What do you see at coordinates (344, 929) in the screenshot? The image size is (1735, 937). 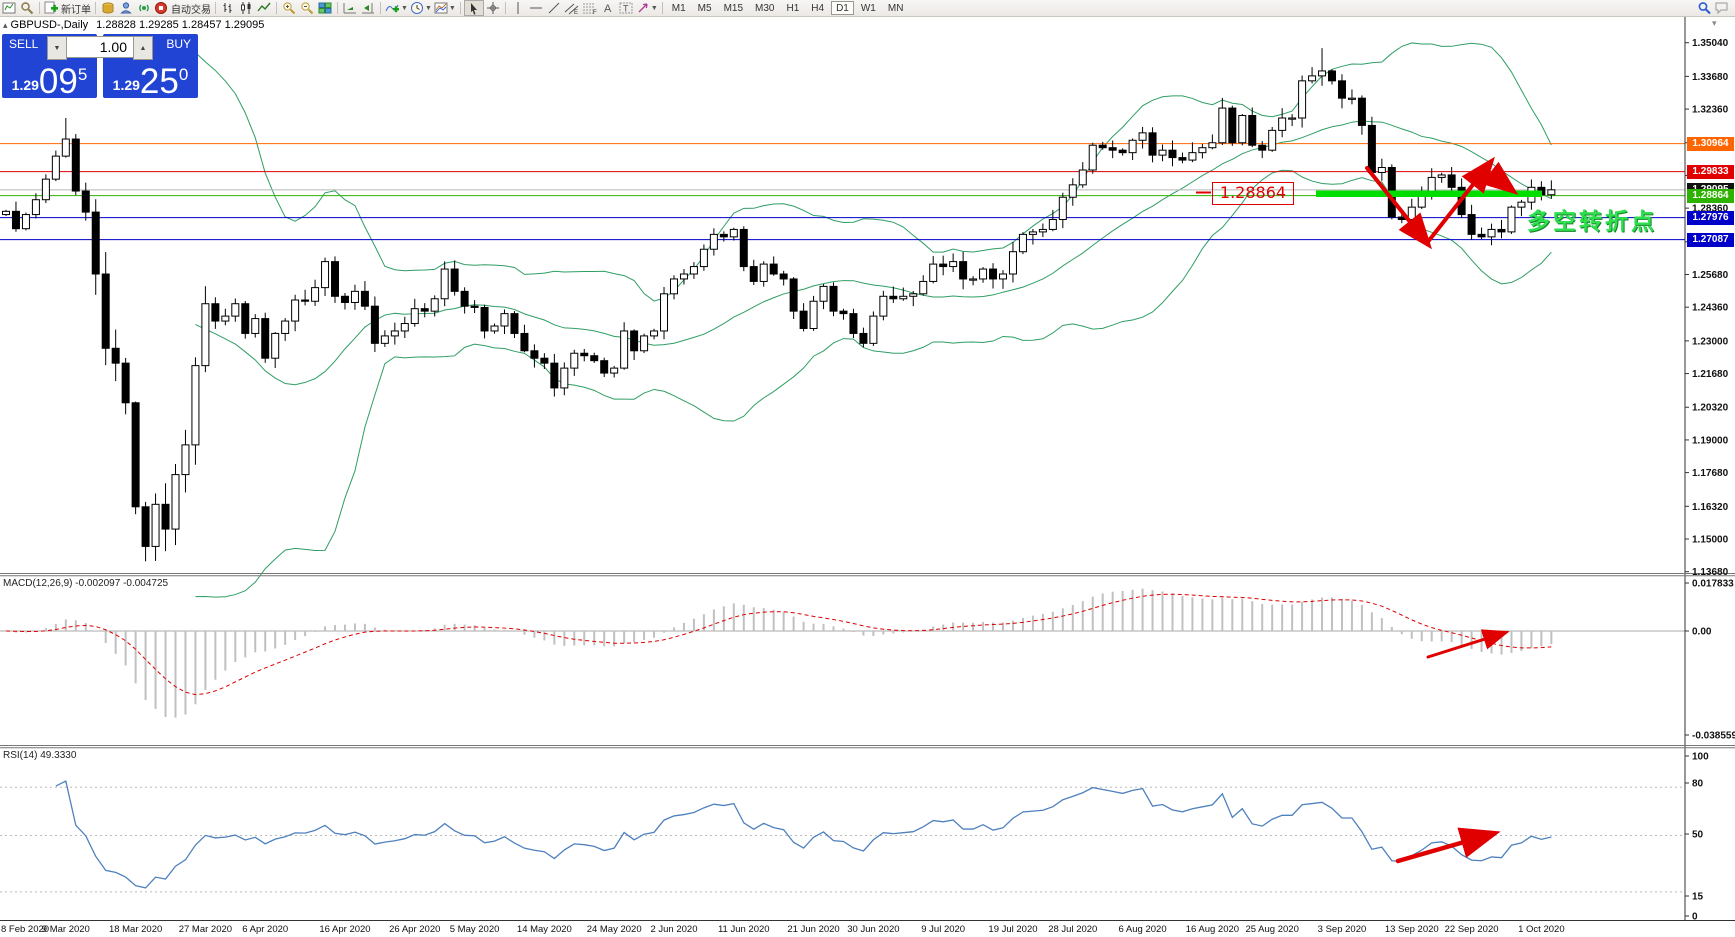 I see `date-label: 16 Apr 2020` at bounding box center [344, 929].